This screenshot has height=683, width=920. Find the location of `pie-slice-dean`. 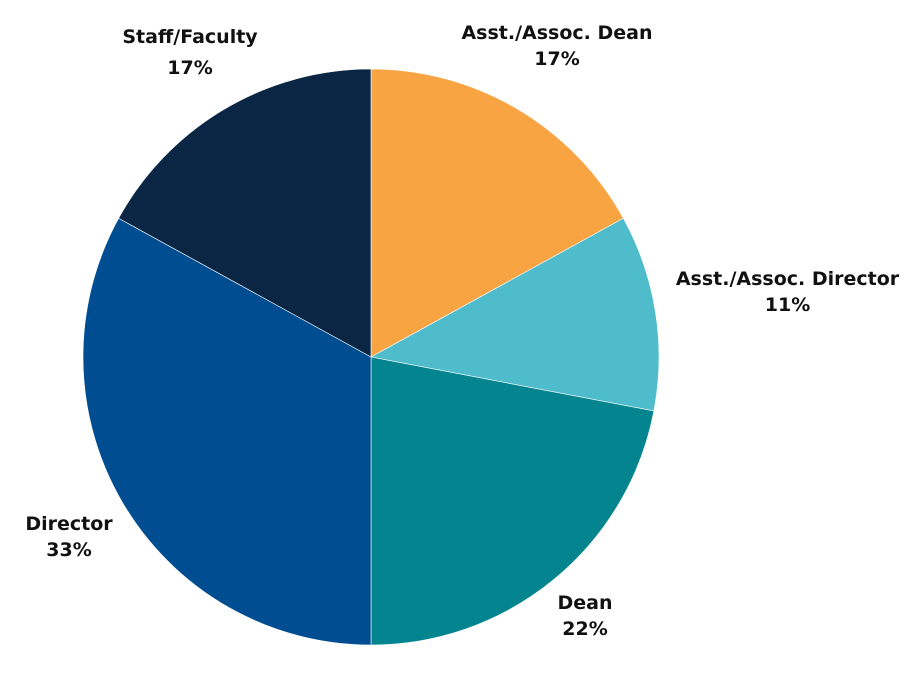

pie-slice-dean is located at coordinates (512, 501).